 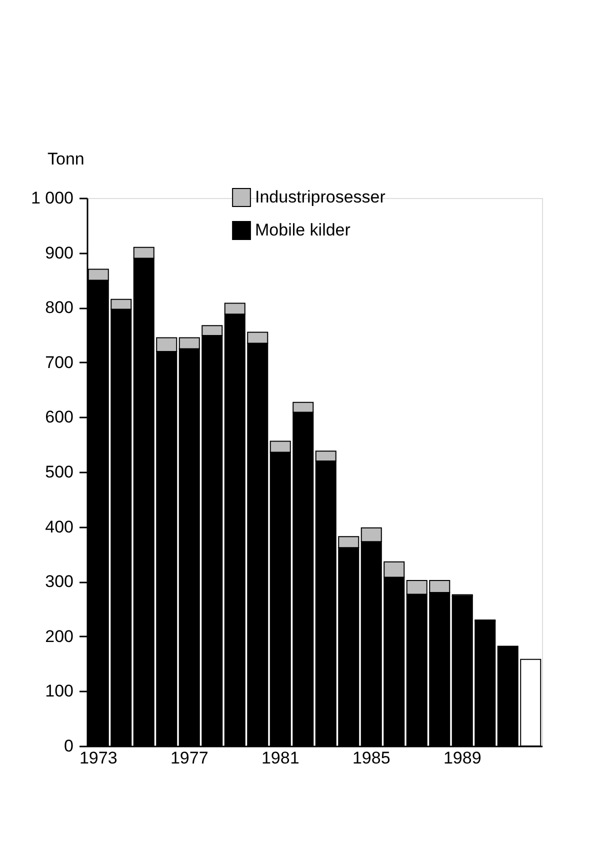 What do you see at coordinates (462, 758) in the screenshot?
I see `x-tick-label: 1989` at bounding box center [462, 758].